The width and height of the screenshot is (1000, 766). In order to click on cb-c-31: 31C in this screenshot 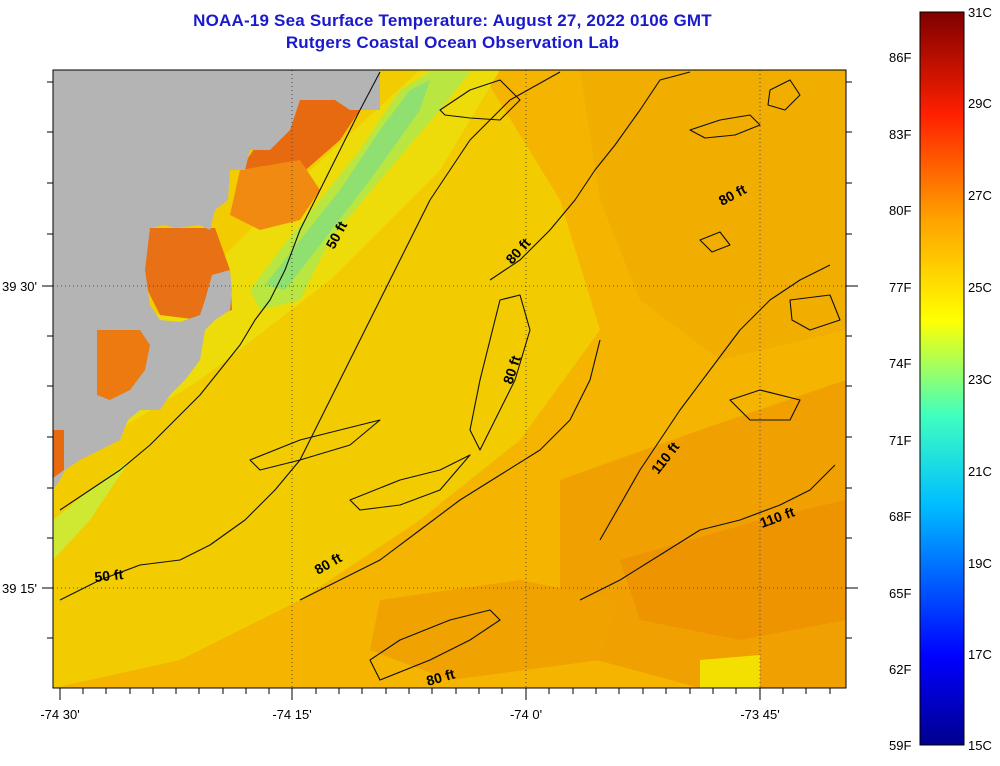, I will do `click(980, 12)`.